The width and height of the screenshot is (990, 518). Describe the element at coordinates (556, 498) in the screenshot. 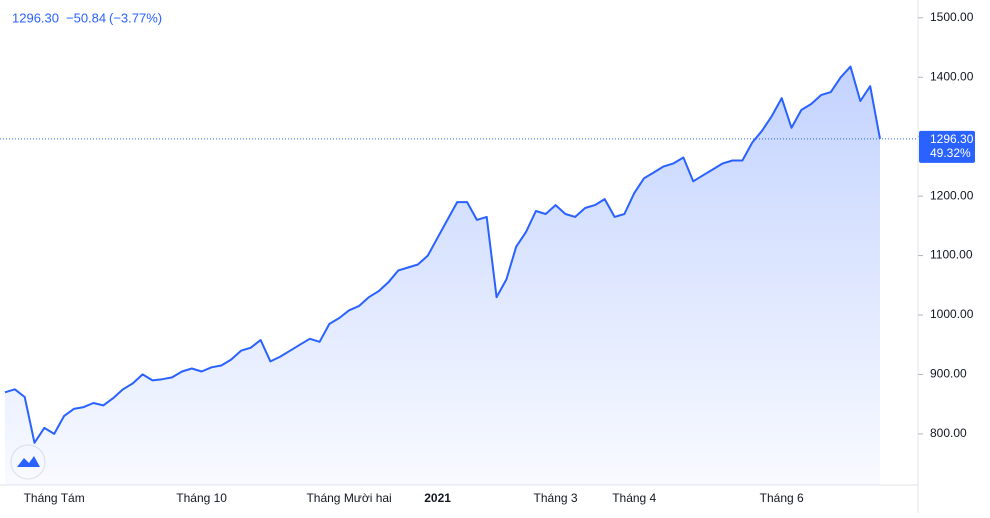

I see `x-tick-label: Tháng 3` at that location.